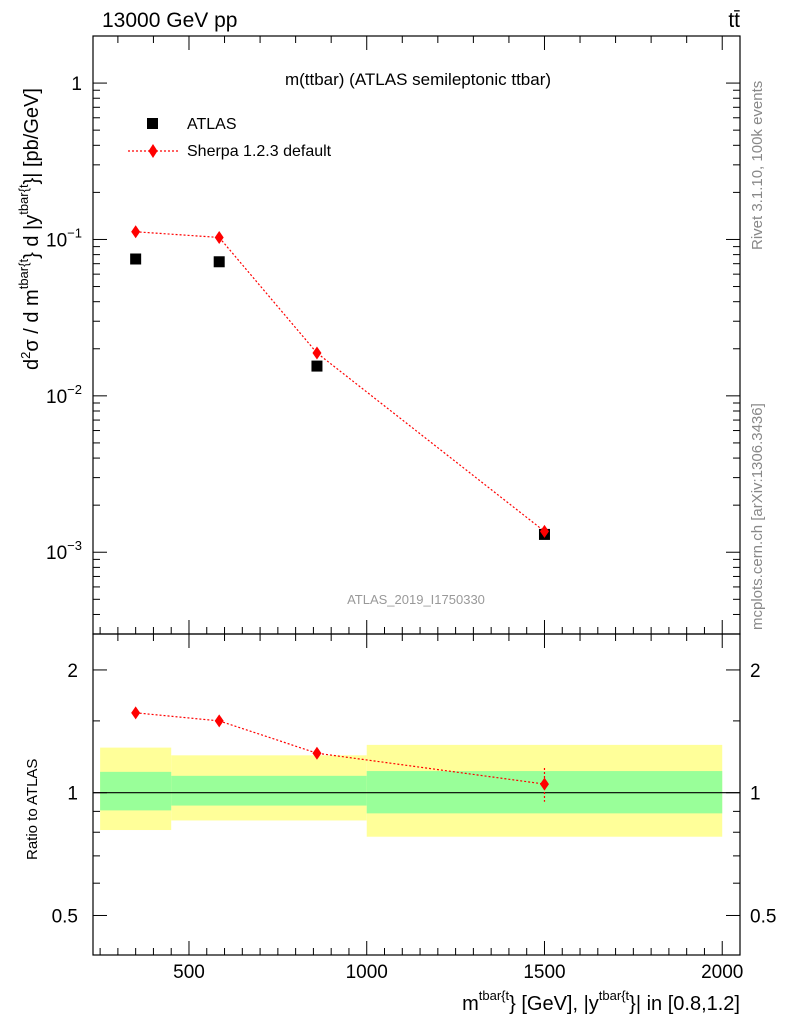  Describe the element at coordinates (76, 84) in the screenshot. I see `main-y-tick-label: 1` at that location.